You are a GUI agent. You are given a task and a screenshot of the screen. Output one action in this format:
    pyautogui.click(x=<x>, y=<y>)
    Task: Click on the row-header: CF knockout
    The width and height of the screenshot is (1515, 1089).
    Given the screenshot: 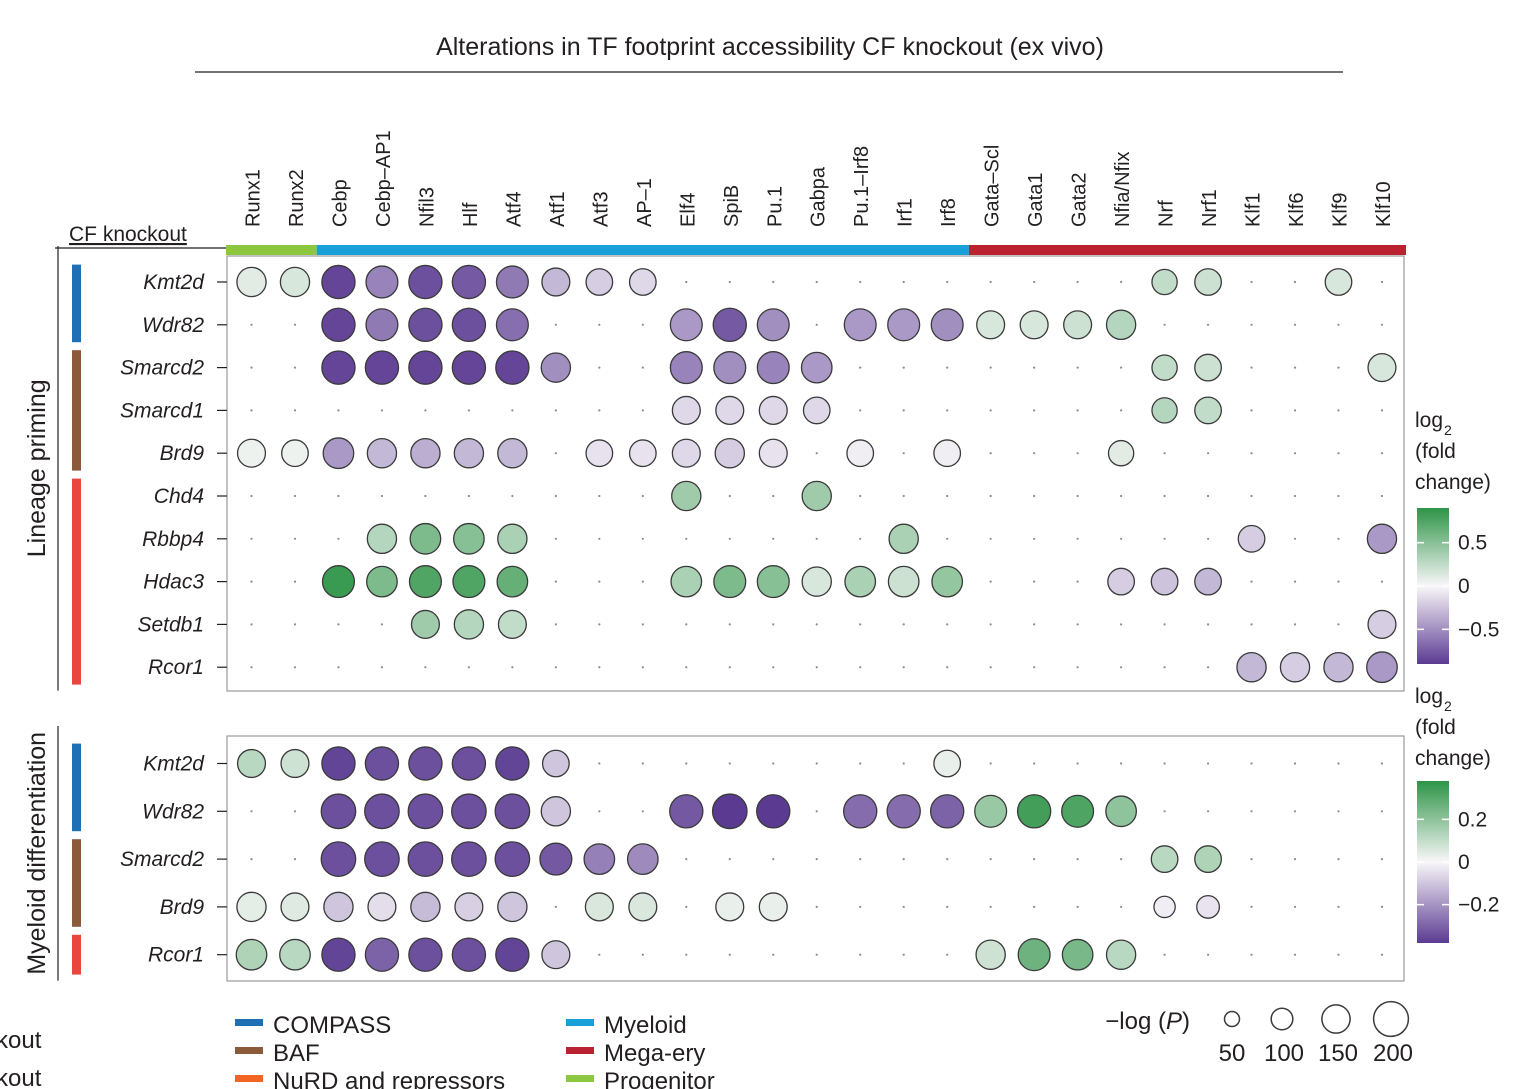 What is the action you would take?
    pyautogui.click(x=128, y=234)
    